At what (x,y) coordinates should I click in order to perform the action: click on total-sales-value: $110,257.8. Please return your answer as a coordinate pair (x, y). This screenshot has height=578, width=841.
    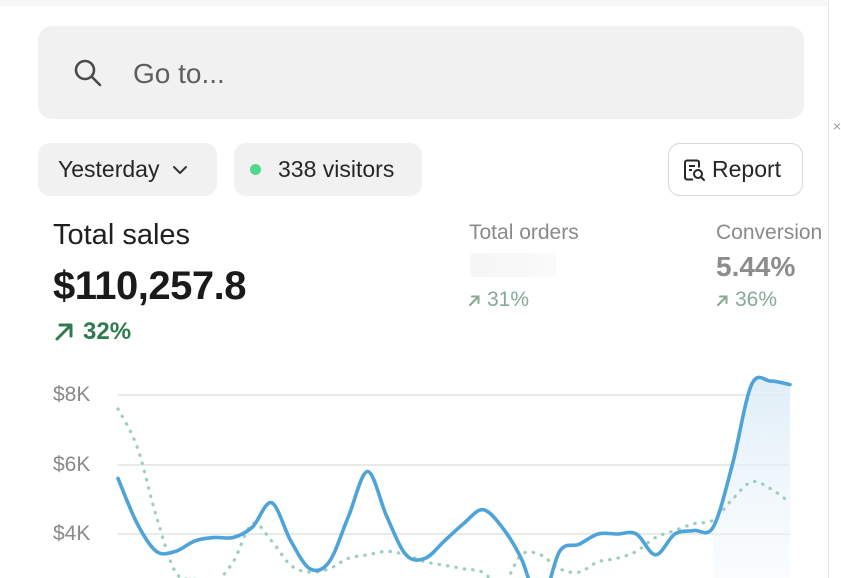
    Looking at the image, I should click on (150, 286).